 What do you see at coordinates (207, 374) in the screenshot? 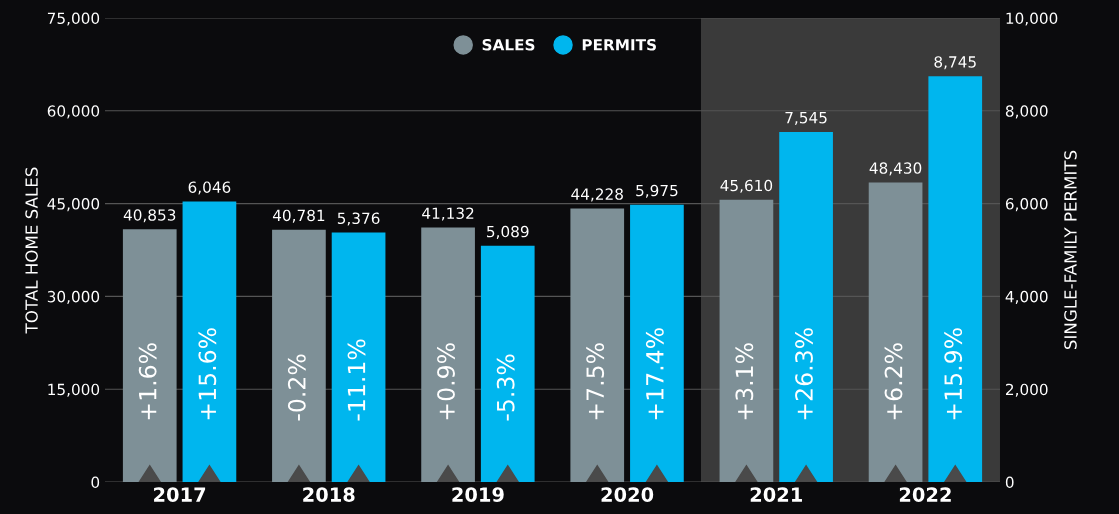
I see `annotation: +15.6%` at bounding box center [207, 374].